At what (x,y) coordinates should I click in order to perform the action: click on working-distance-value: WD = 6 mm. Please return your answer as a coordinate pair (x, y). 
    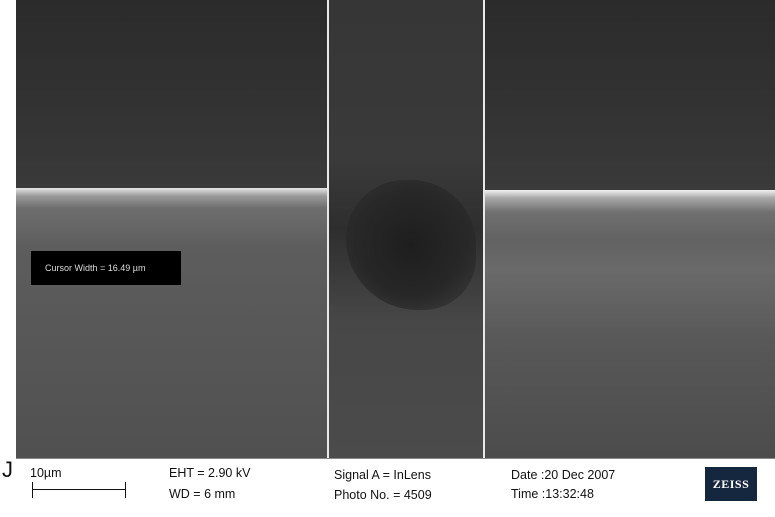
    Looking at the image, I should click on (202, 494).